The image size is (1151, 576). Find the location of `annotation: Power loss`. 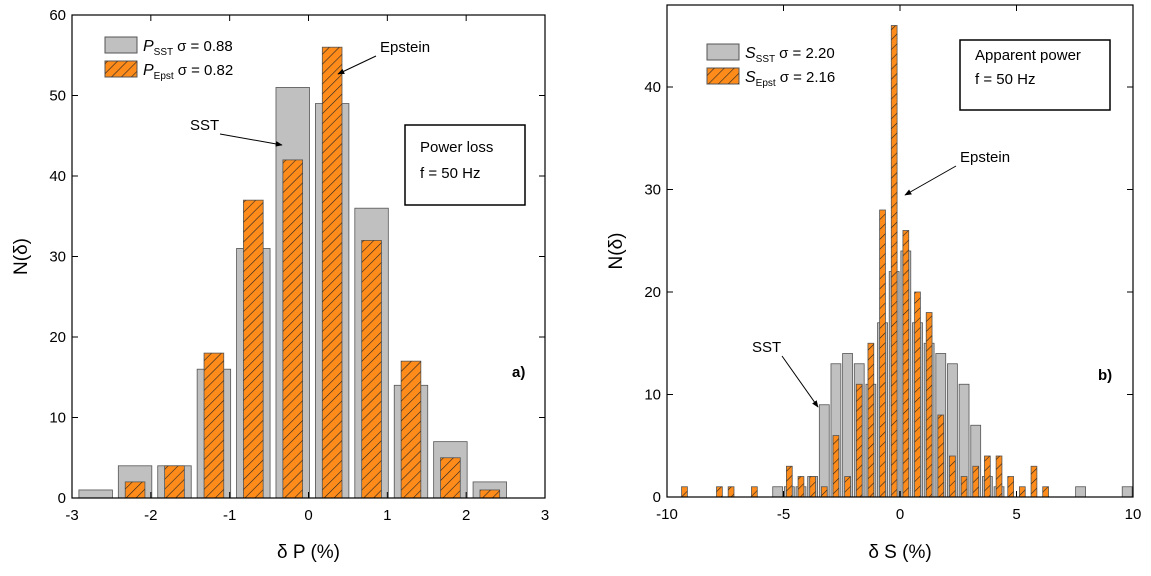

annotation: Power loss is located at coordinates (456, 147).